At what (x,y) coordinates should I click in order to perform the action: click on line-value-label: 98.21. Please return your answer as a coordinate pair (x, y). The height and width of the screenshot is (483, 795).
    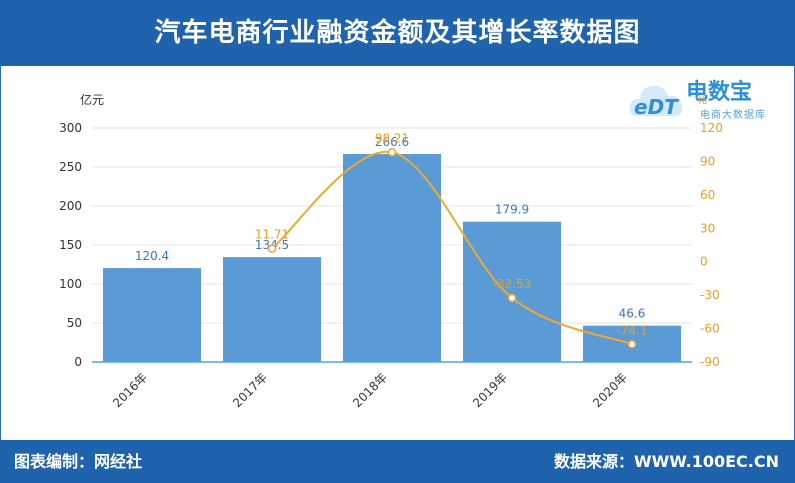
    Looking at the image, I should click on (392, 138).